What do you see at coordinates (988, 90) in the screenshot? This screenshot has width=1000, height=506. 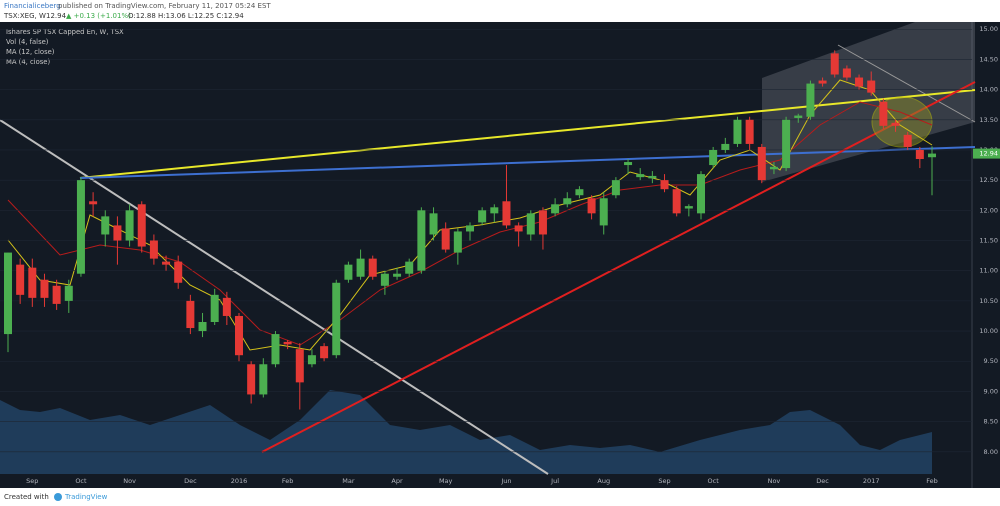 I see `y-tick-label: 14.00` at bounding box center [988, 90].